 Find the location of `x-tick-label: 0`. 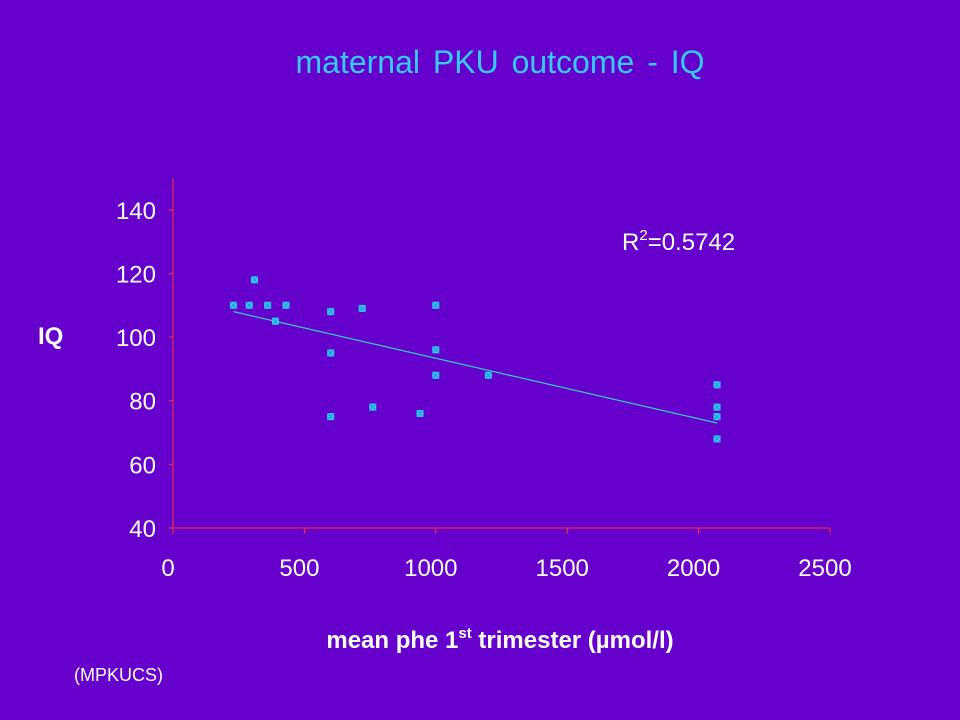

x-tick-label: 0 is located at coordinates (167, 568).